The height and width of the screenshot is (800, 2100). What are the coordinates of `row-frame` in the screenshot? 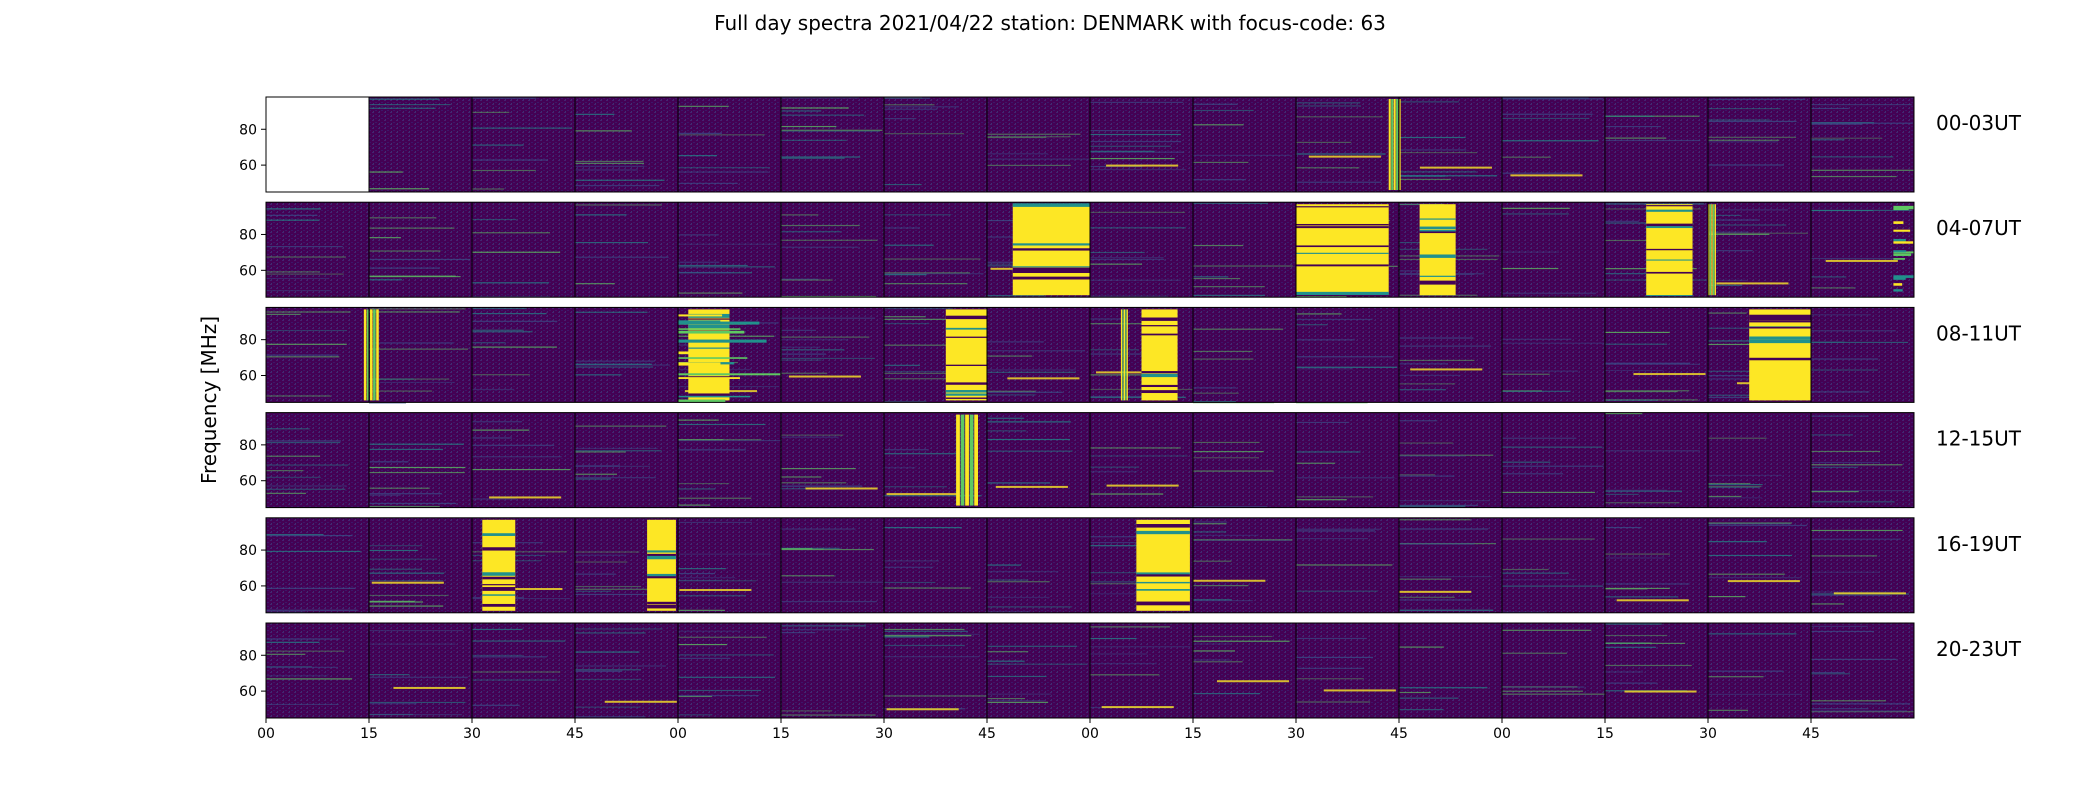 It's located at (1090, 460).